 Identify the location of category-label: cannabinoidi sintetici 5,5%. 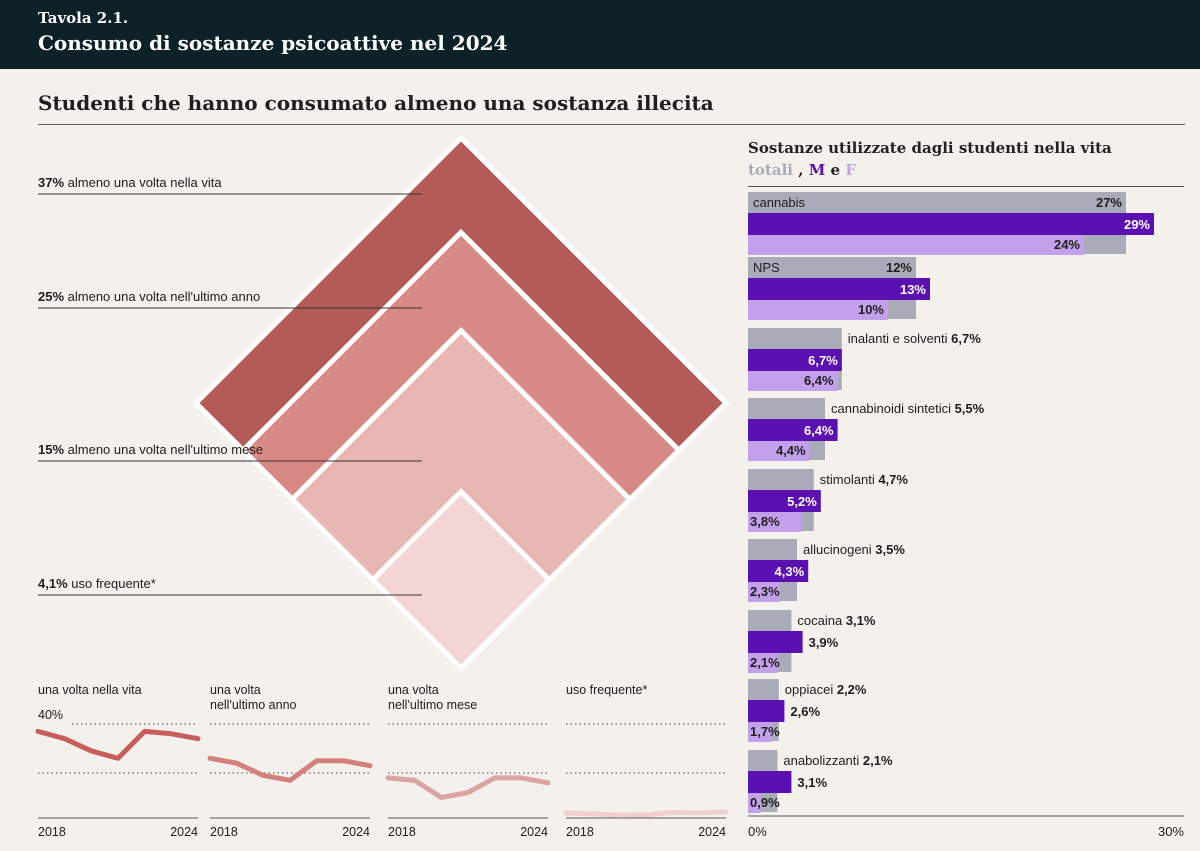
(908, 408).